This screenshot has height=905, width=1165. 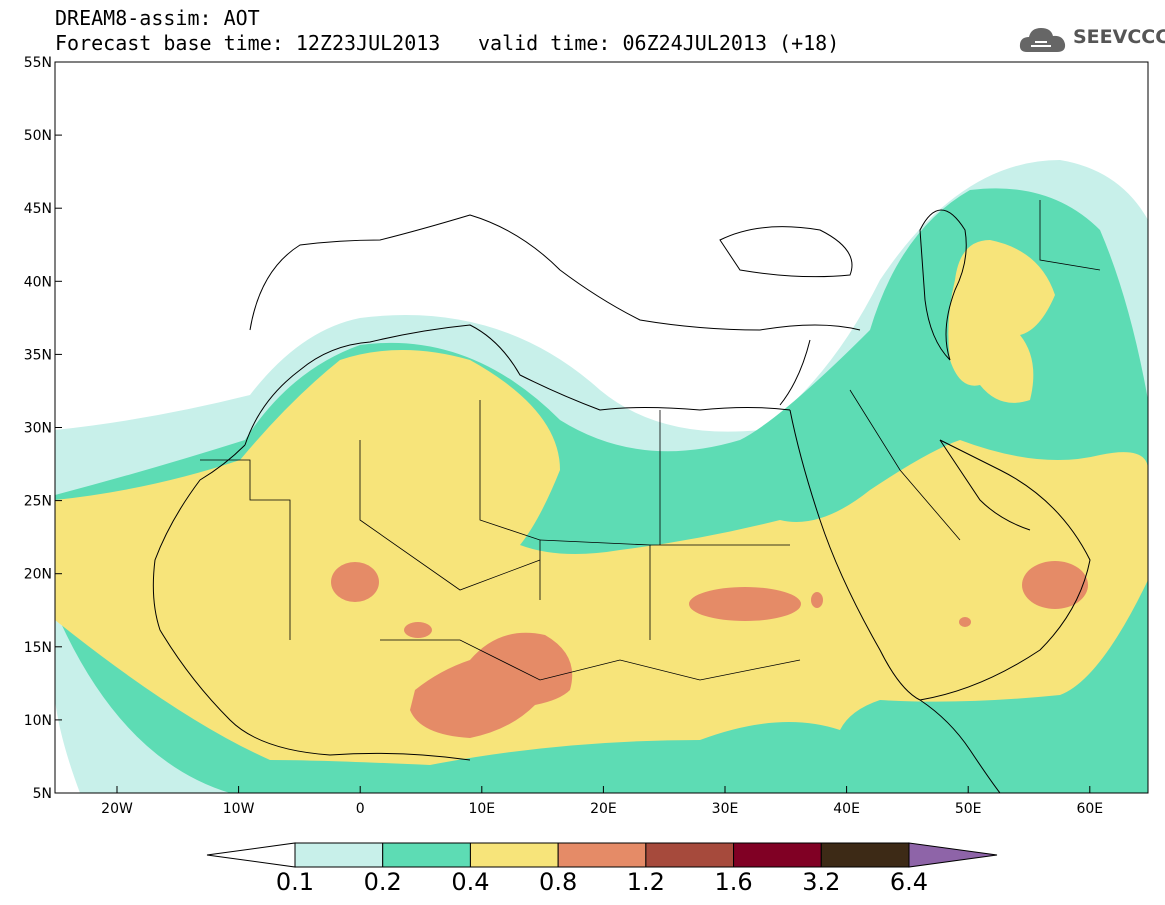 I want to click on colorbar-label: 0.2, so click(x=382, y=882).